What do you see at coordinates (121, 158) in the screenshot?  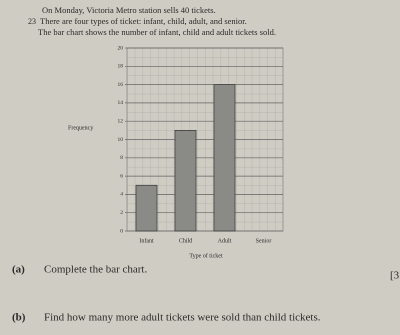 I see `y-tick-label: 8` at bounding box center [121, 158].